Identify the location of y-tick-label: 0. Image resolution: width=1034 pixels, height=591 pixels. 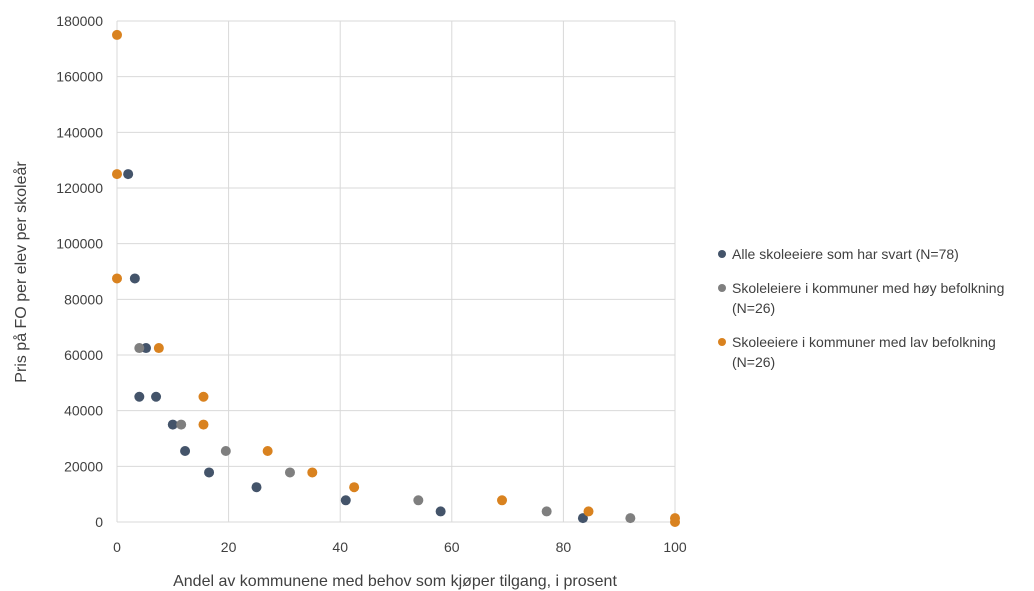
(99, 522).